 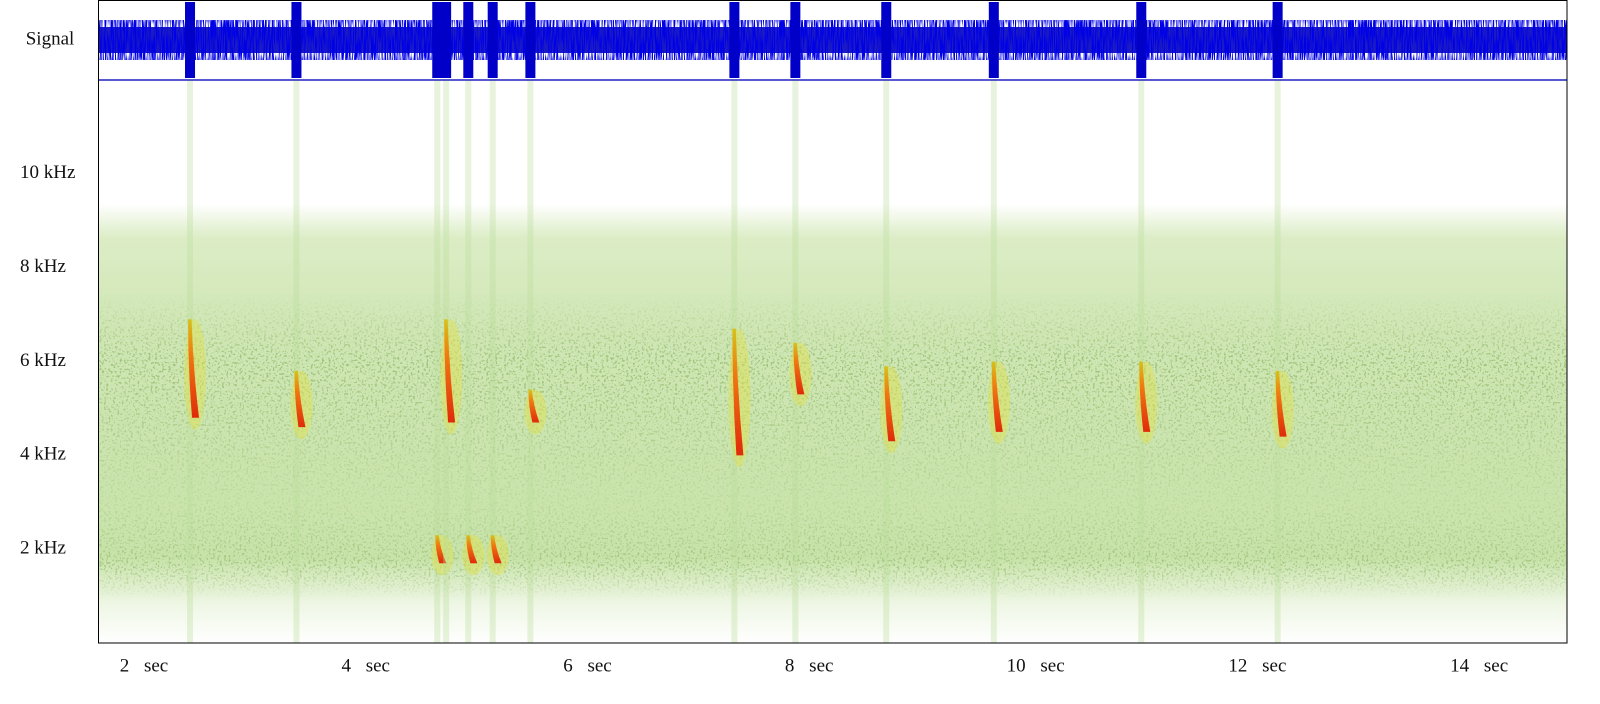 What do you see at coordinates (144, 665) in the screenshot?
I see `x-tick-label: 2 sec` at bounding box center [144, 665].